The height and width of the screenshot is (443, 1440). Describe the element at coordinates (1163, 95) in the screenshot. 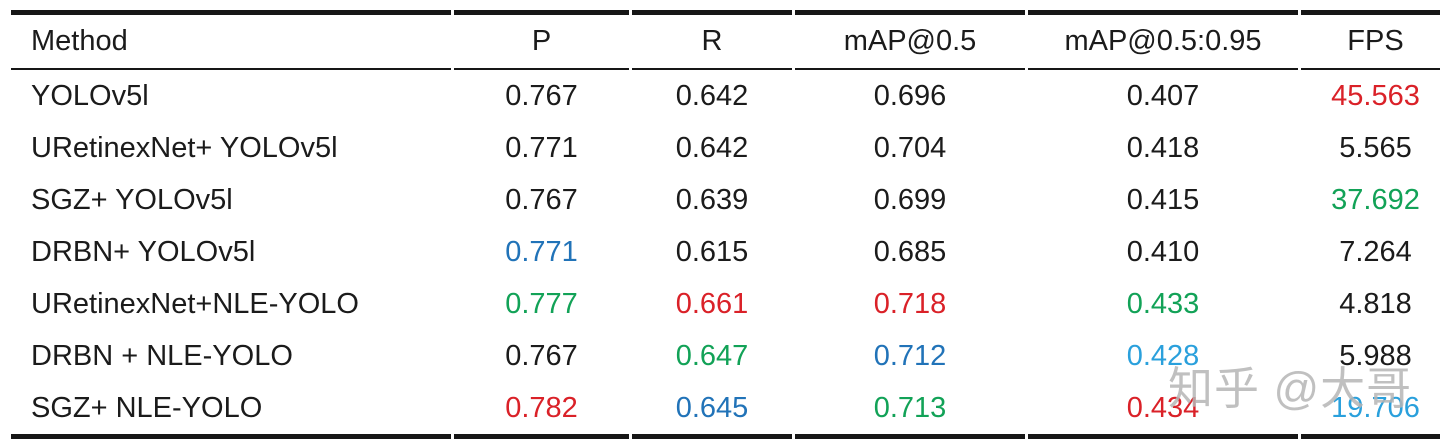

I see `cell-map5095: 0.407` at that location.